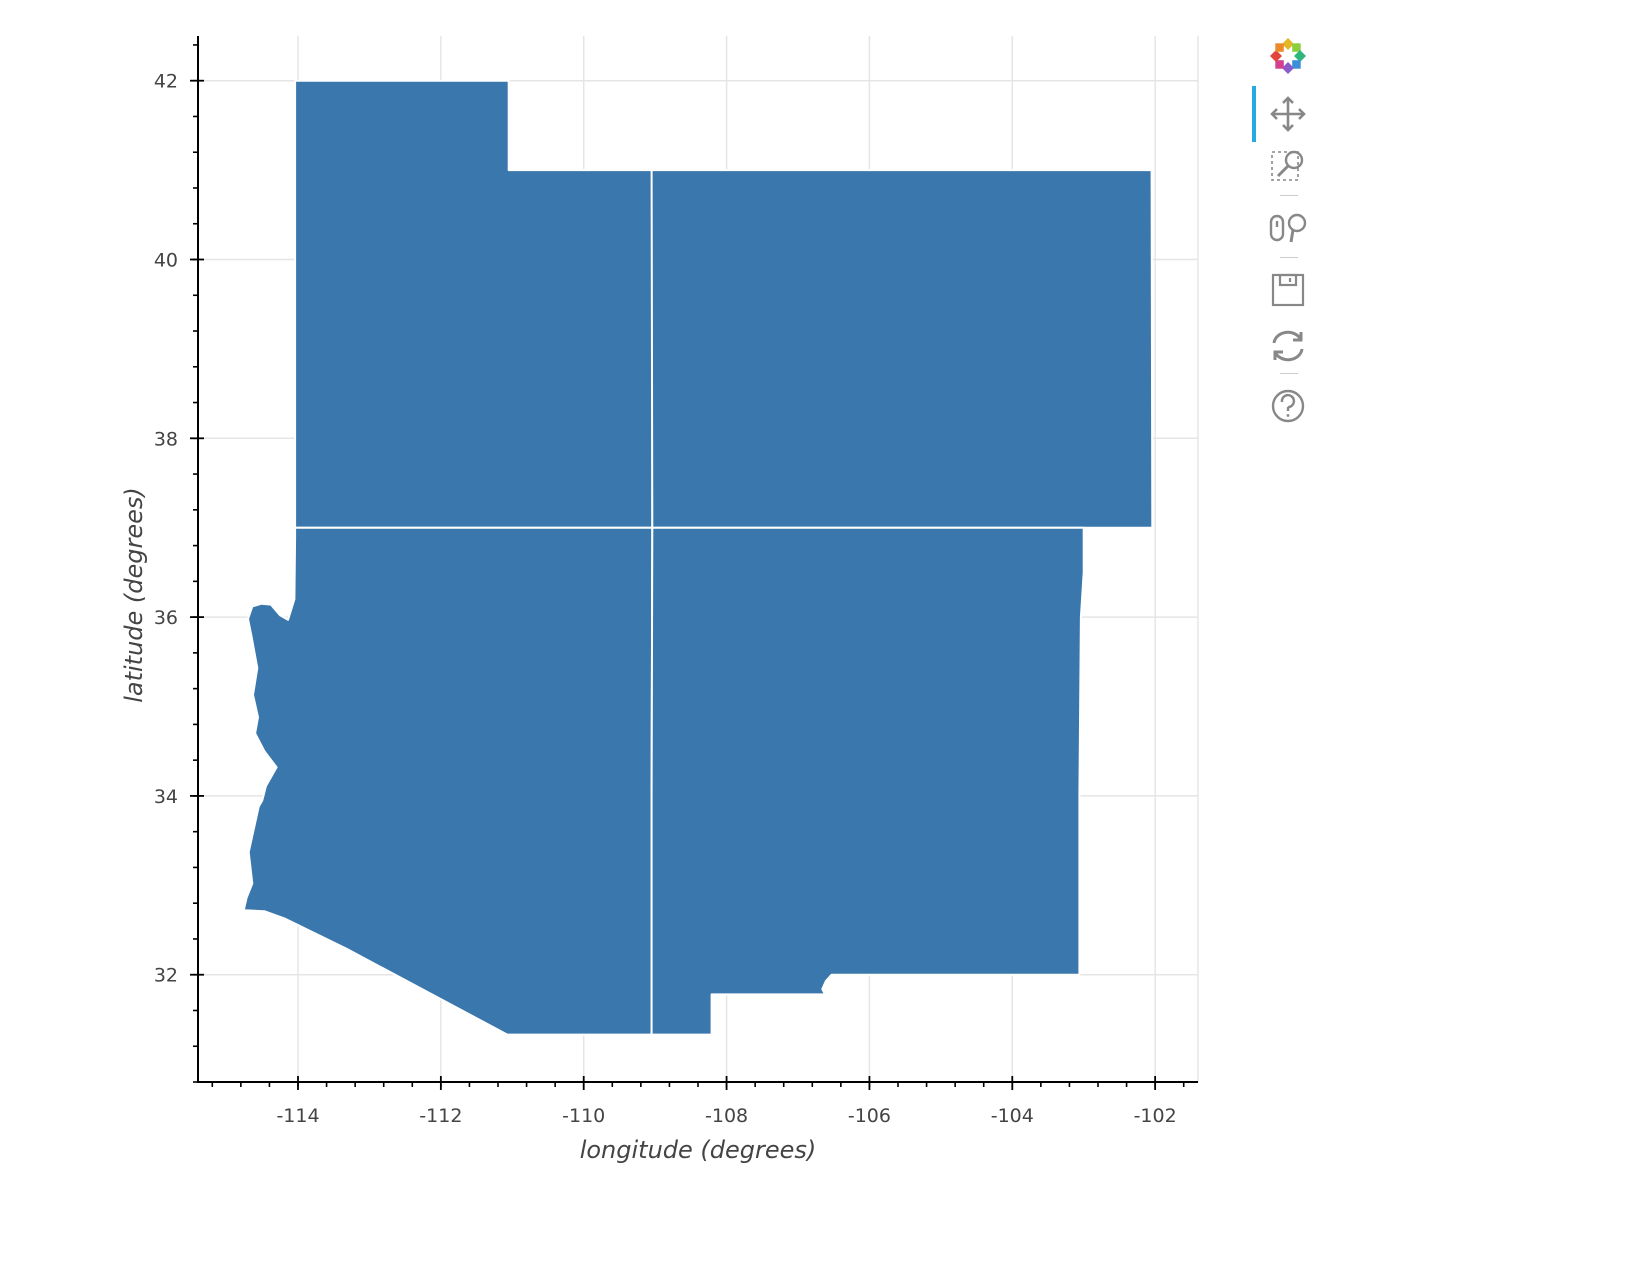 The height and width of the screenshot is (1266, 1644). I want to click on y-tick-label: 40, so click(166, 261).